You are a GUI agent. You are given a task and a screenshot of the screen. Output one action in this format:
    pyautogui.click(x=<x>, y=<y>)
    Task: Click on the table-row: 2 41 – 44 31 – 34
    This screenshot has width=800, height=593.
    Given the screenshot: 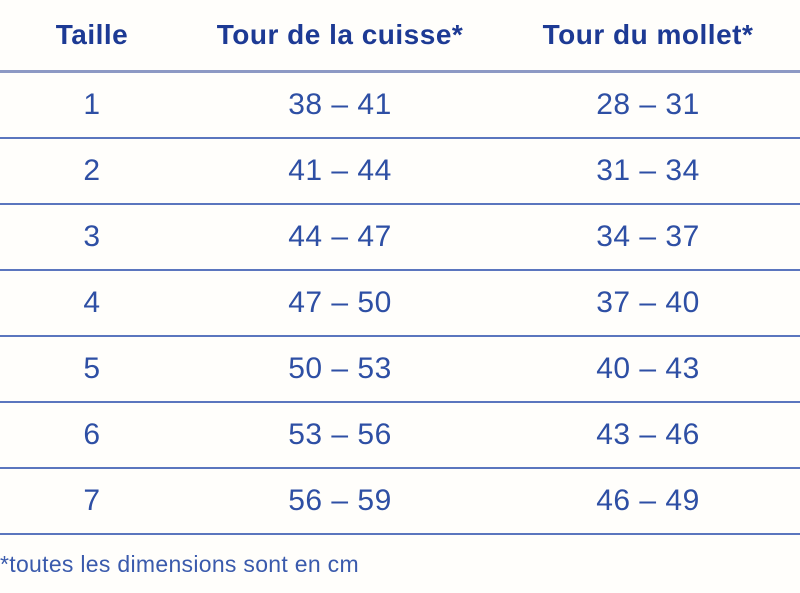 What is the action you would take?
    pyautogui.click(x=400, y=172)
    